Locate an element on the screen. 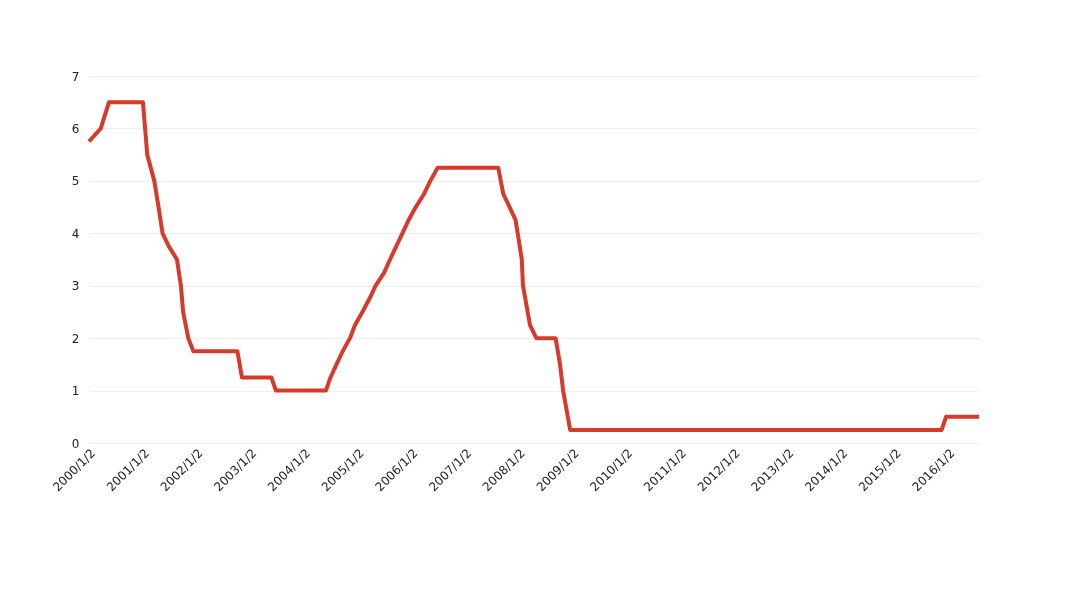 This screenshot has height=609, width=1079. y-tick-label: 0 is located at coordinates (75, 443).